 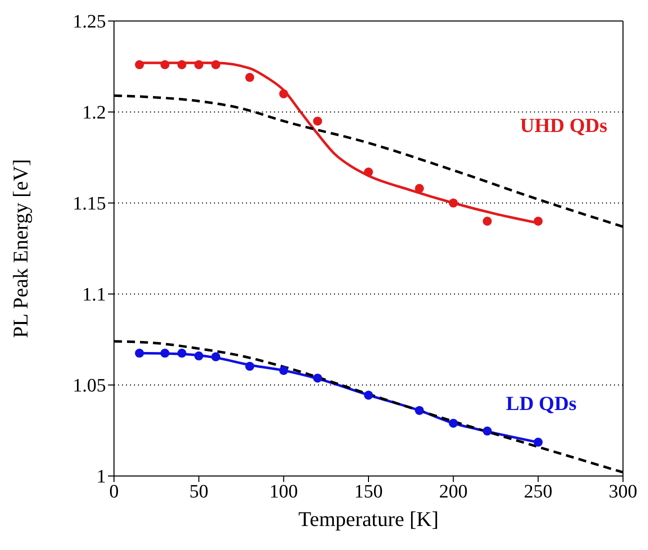 I want to click on x-tick-label: 100, so click(x=283, y=491).